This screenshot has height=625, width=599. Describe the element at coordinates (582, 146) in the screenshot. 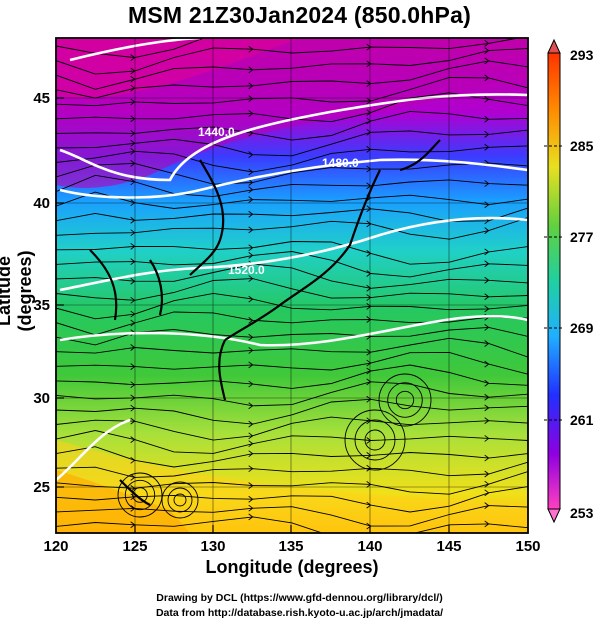

I see `colorbar-tick-label: 285` at that location.